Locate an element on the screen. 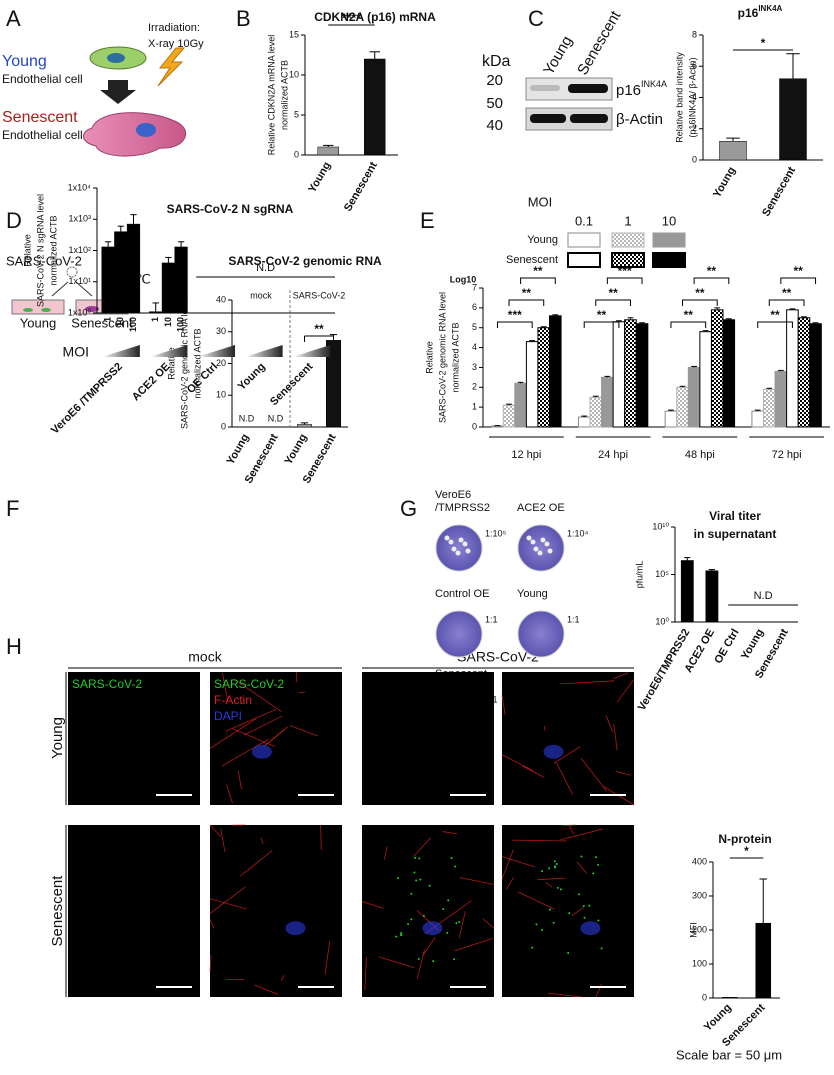 Image resolution: width=834 pixels, height=1075 pixels. chart-title: N-protein is located at coordinates (744, 839).